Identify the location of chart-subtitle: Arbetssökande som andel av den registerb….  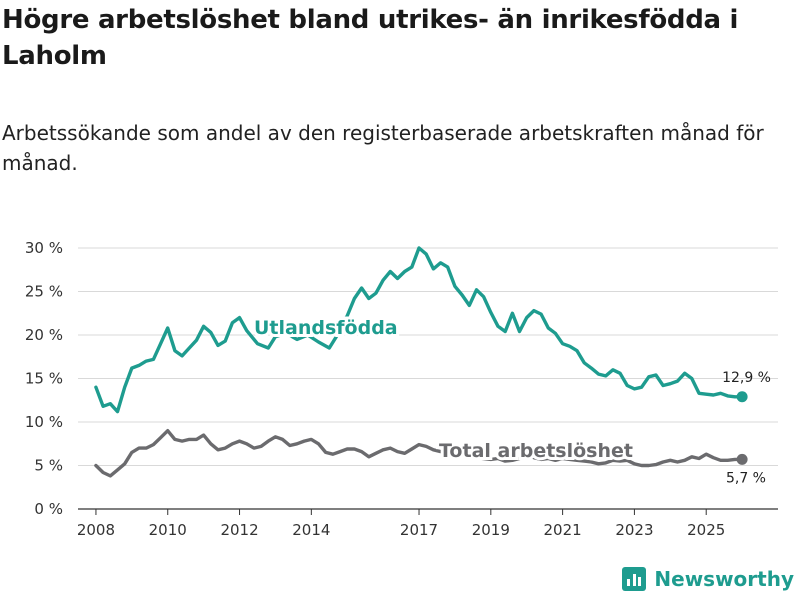
(383, 148).